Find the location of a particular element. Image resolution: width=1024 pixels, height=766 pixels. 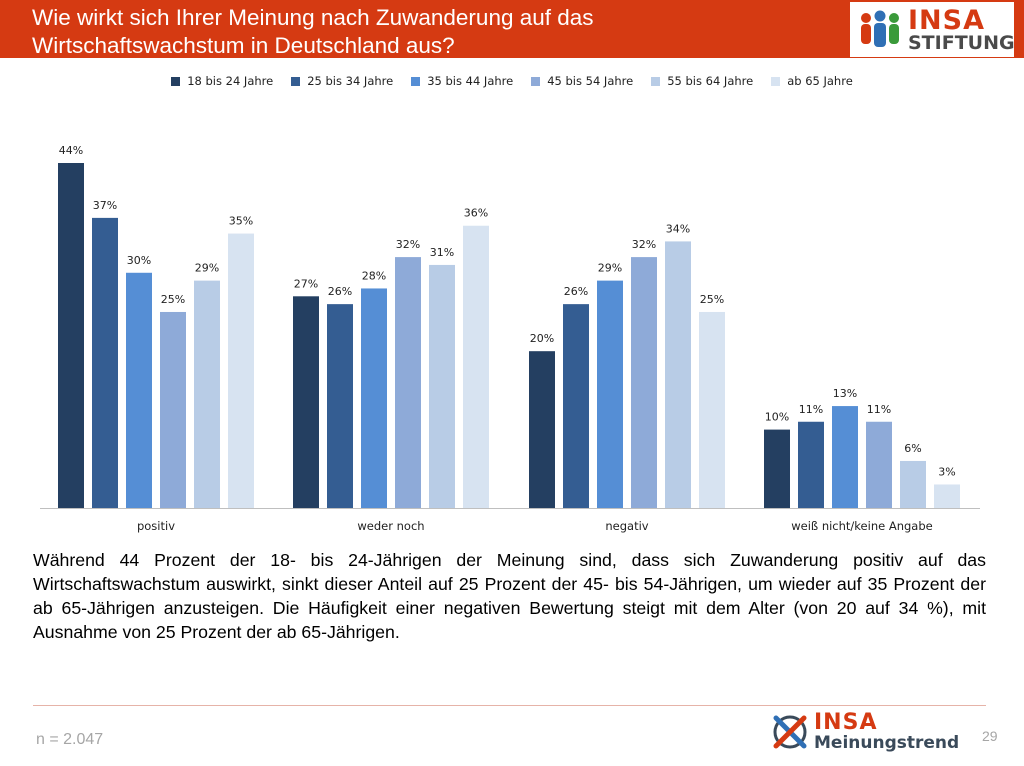

sample-size: n = 2.047 is located at coordinates (70, 739).